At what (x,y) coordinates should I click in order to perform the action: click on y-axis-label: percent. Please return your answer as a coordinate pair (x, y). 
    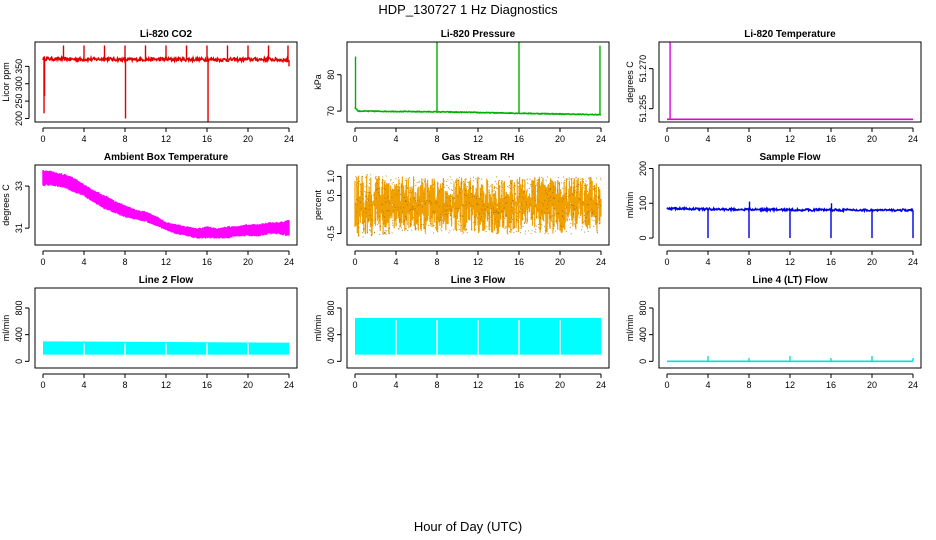
    Looking at the image, I should click on (318, 204).